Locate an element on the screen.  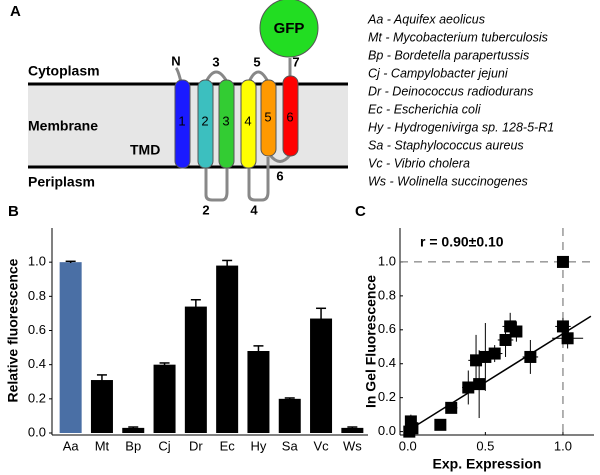
species-entry: Hy - Hydrogenivirga sp. 128-5-R1 is located at coordinates (461, 127).